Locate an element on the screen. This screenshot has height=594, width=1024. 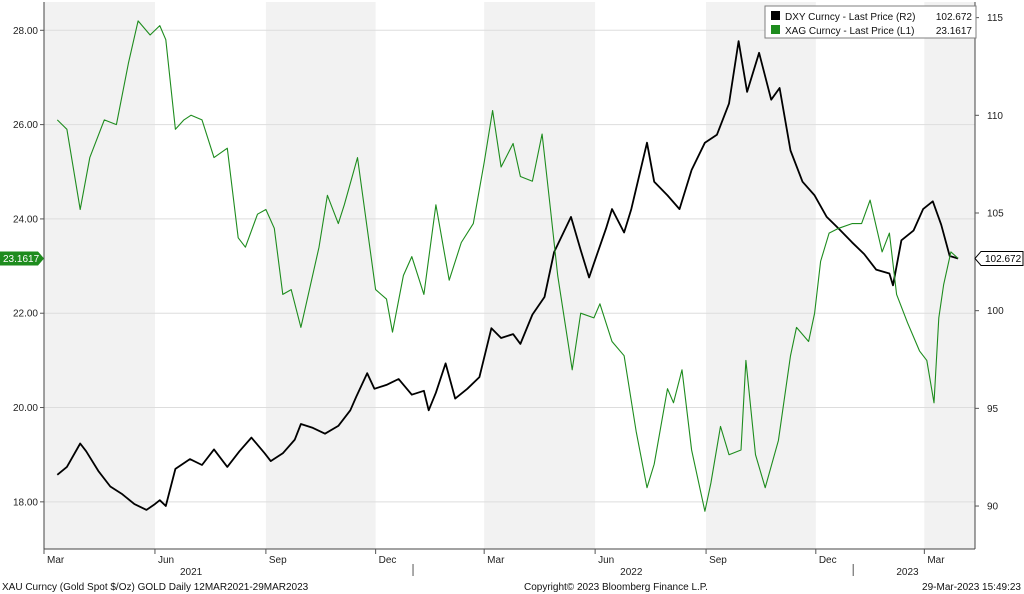
last-price-tags: 102.672 23.1617 is located at coordinates (512, 258).